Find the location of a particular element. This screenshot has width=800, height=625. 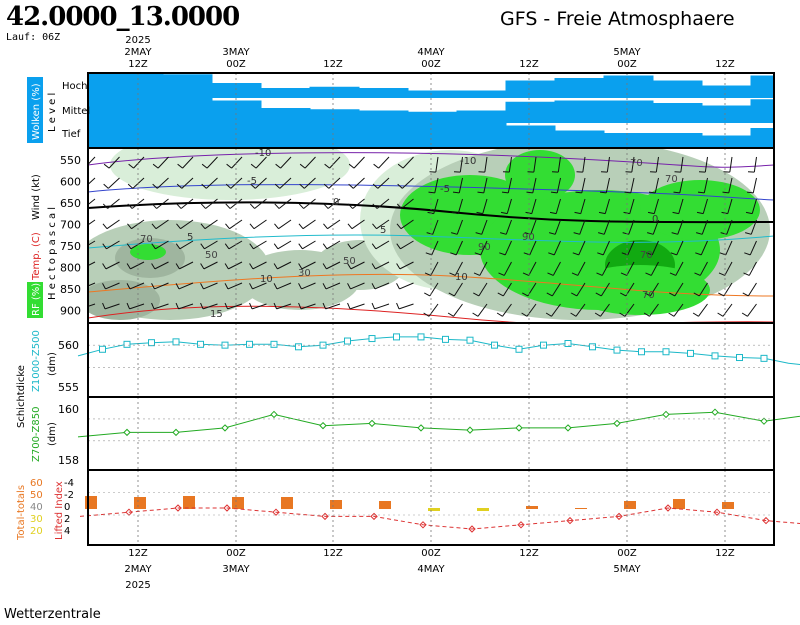

lifted-index-tick: 4 is located at coordinates (67, 531).